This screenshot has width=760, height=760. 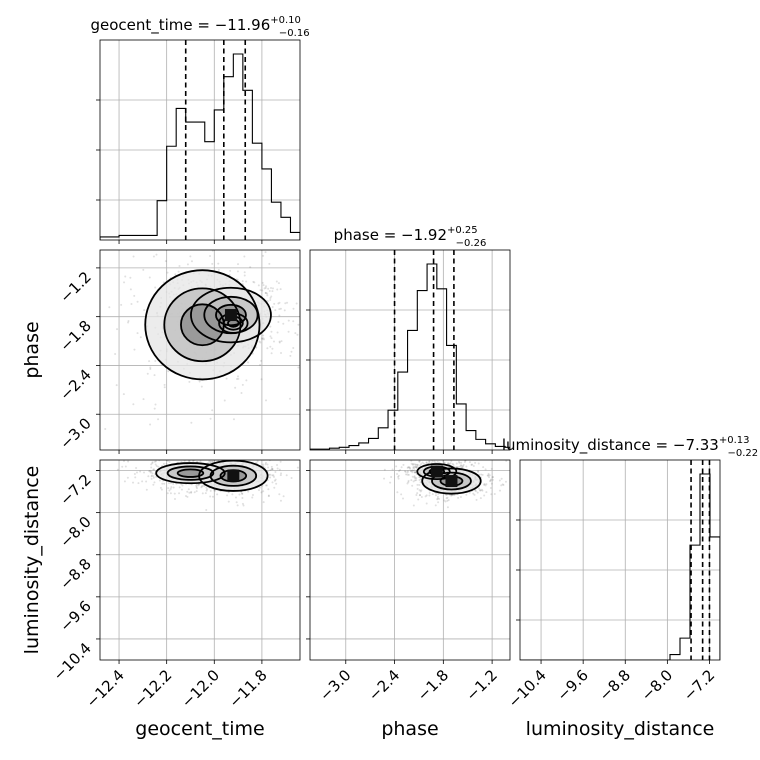 What do you see at coordinates (75, 433) in the screenshot?
I see `y-tick-label: −3.0` at bounding box center [75, 433].